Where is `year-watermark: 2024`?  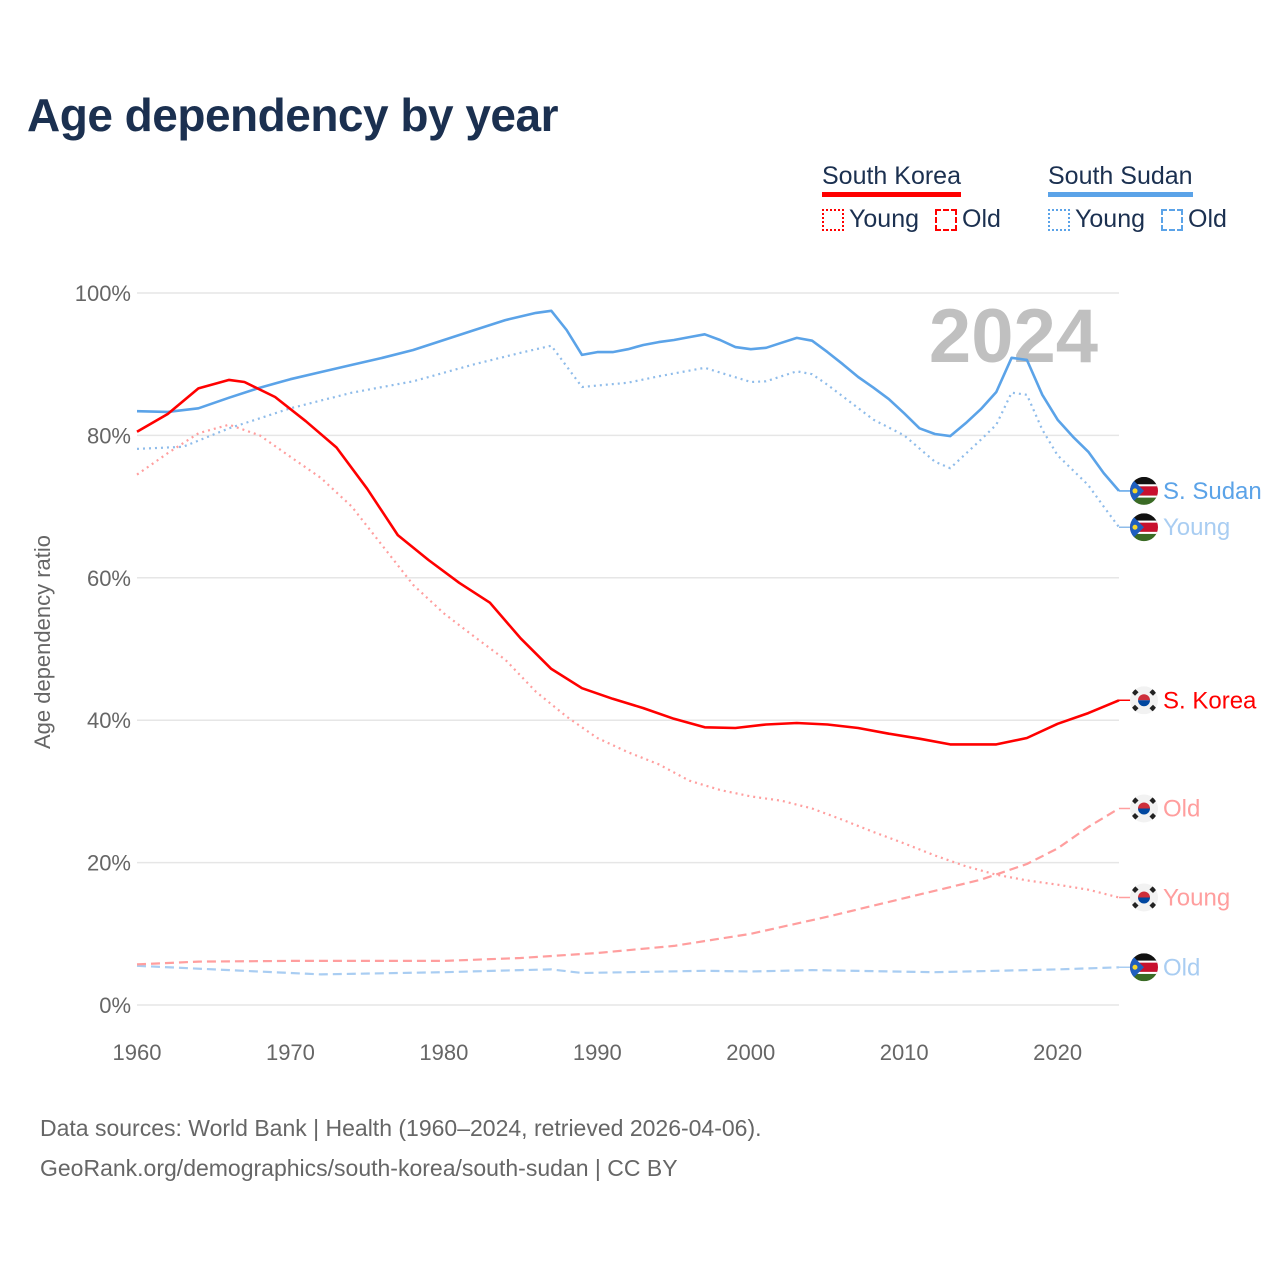
year-watermark: 2024 is located at coordinates (1013, 336).